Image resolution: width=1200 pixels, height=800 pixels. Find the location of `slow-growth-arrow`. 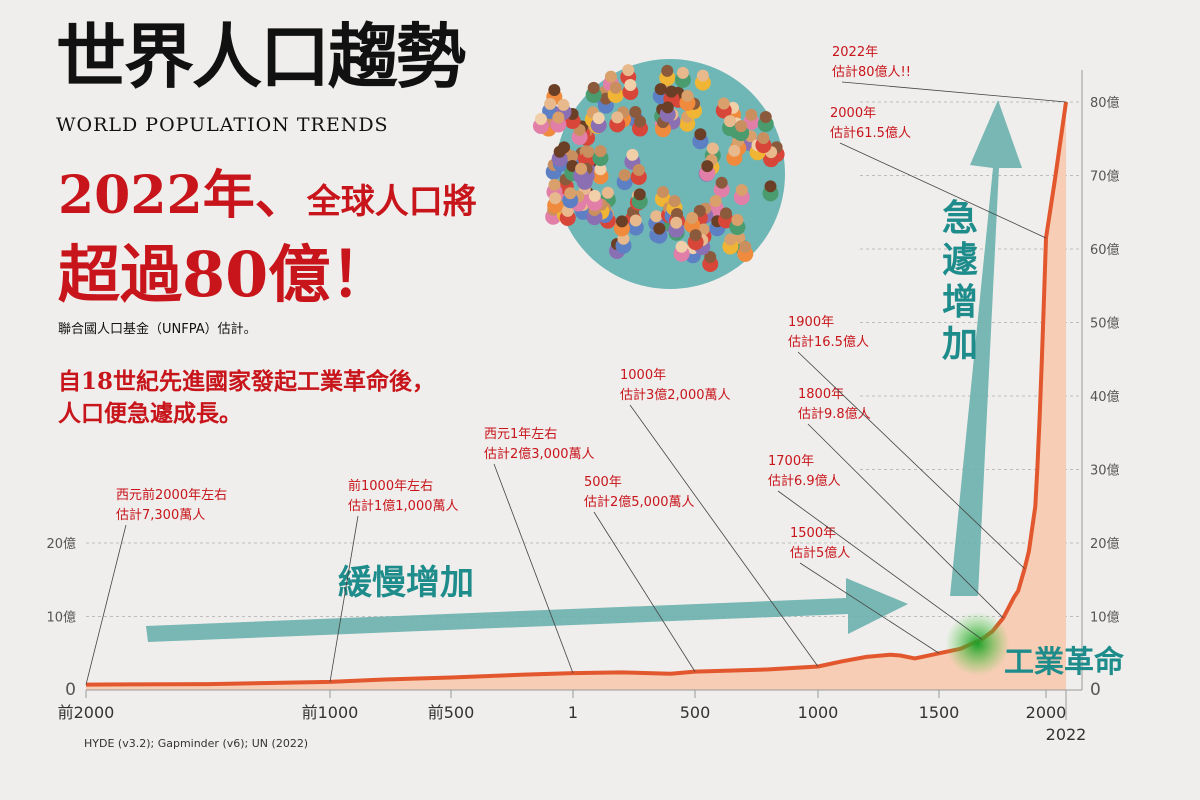

slow-growth-arrow is located at coordinates (527, 610).